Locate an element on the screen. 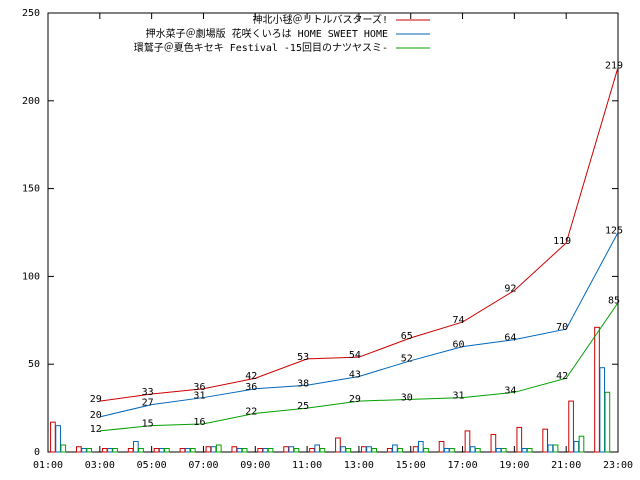  x-tick-label: 19:00 is located at coordinates (514, 465).